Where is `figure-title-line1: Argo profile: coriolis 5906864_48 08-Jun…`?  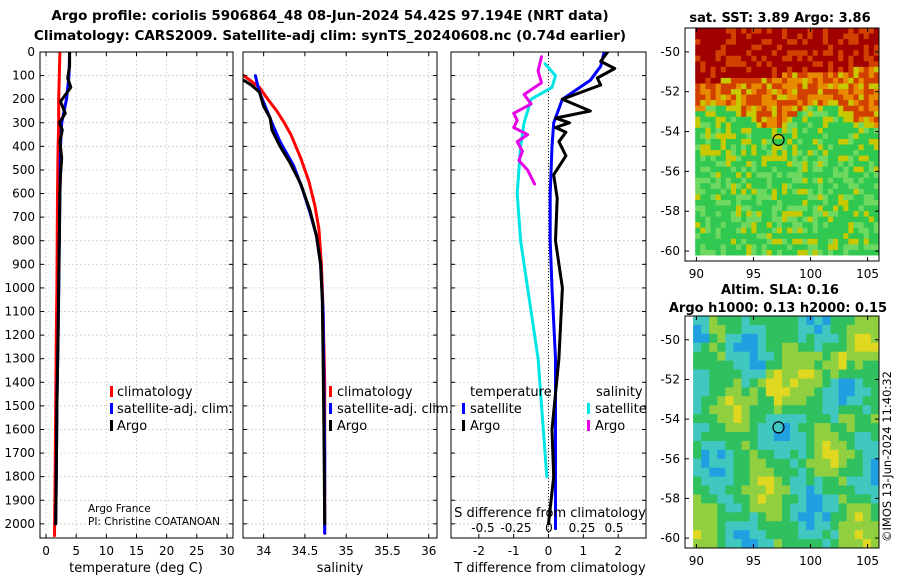
figure-title-line1: Argo profile: coriolis 5906864_48 08-Jun… is located at coordinates (329, 16).